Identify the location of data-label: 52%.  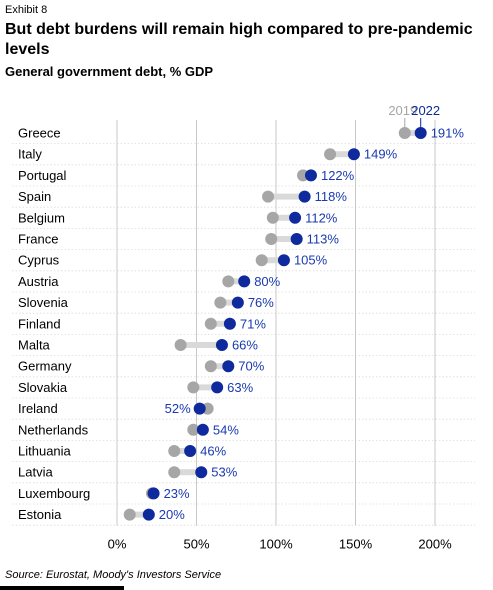
(178, 408).